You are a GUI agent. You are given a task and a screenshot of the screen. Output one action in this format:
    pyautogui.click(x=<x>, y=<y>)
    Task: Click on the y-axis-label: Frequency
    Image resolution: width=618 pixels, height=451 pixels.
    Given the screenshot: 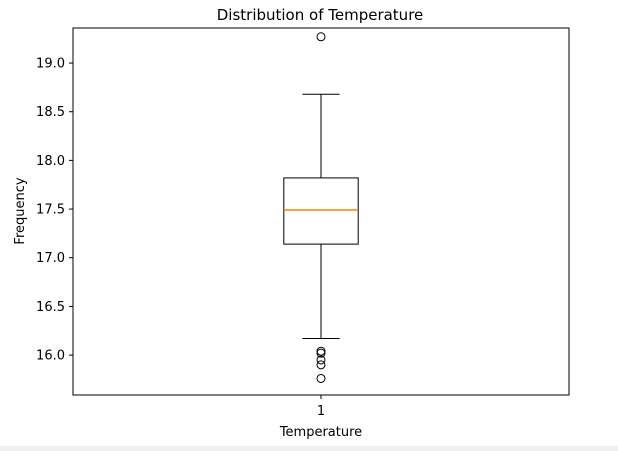 What is the action you would take?
    pyautogui.click(x=20, y=210)
    